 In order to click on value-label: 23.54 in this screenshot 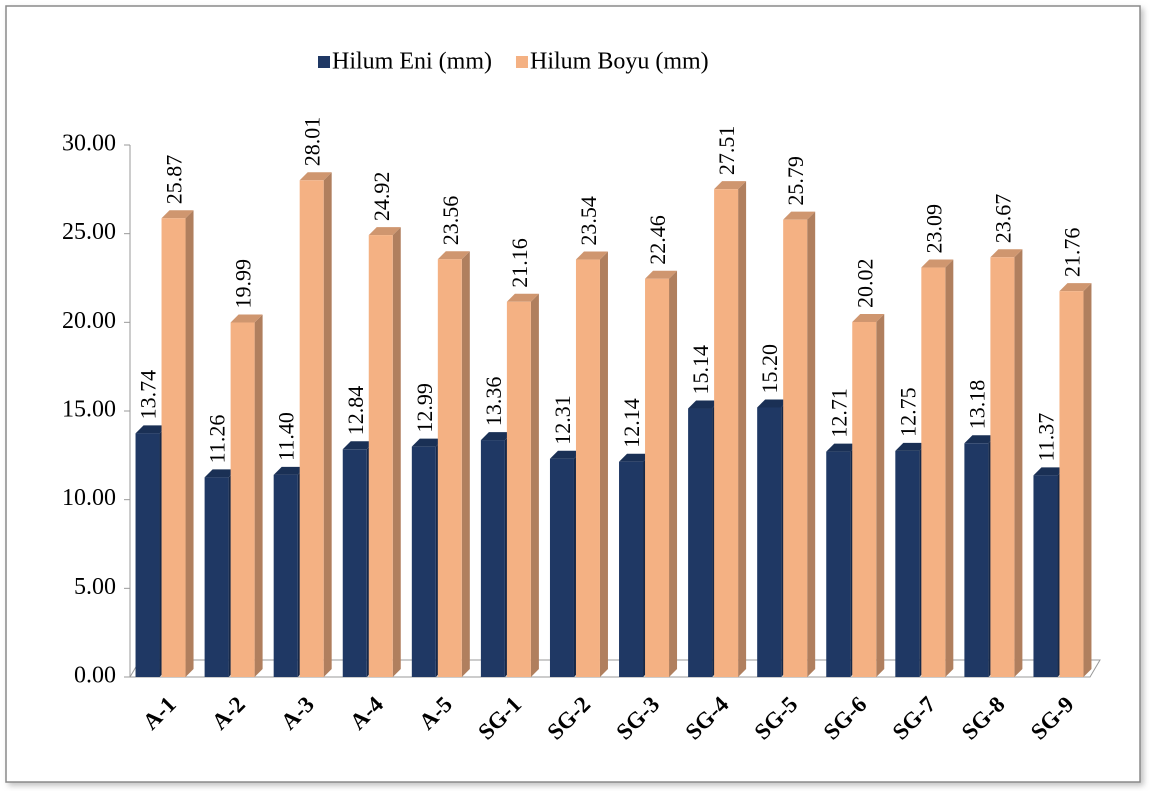, I will do `click(588, 221)`.